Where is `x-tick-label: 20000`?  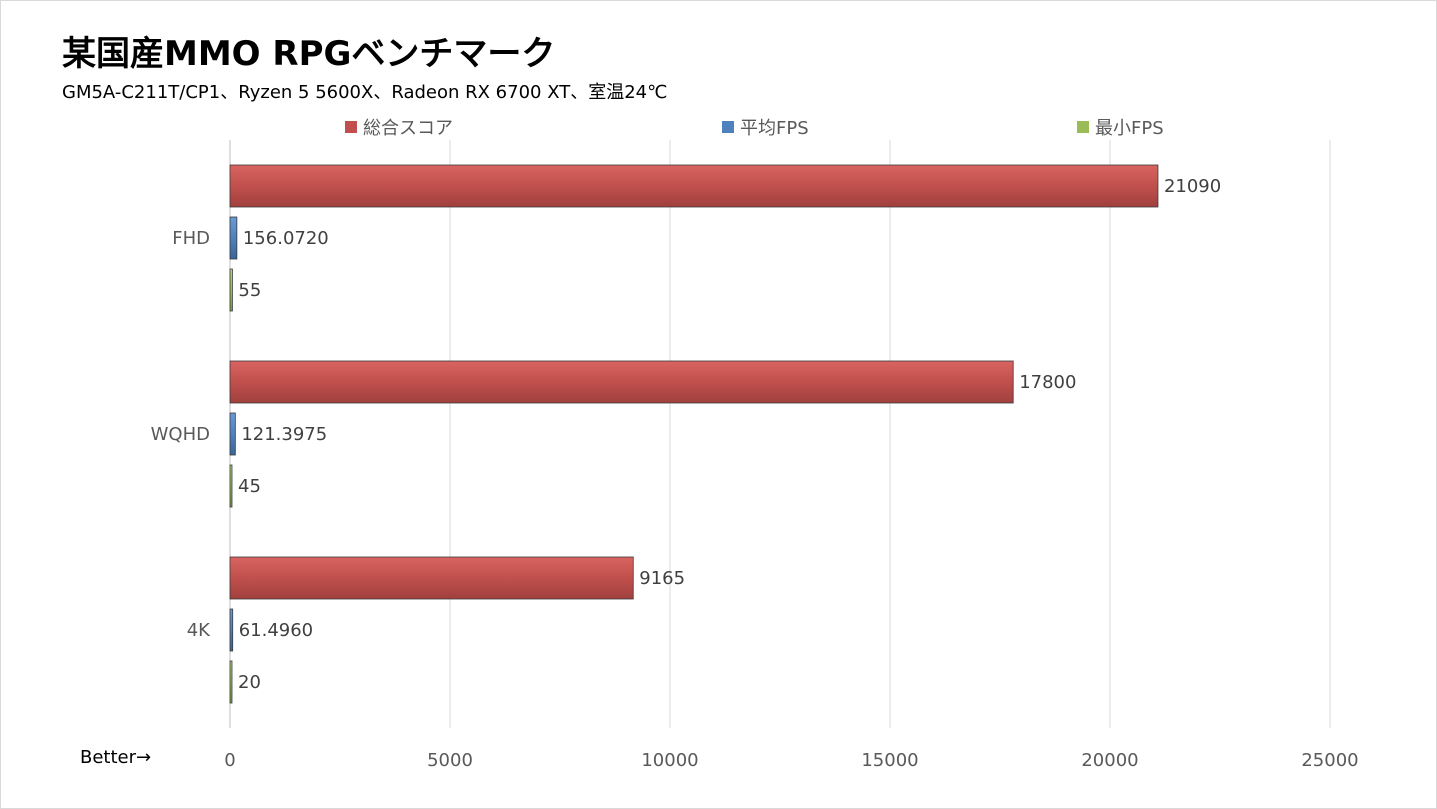
x-tick-label: 20000 is located at coordinates (1109, 760).